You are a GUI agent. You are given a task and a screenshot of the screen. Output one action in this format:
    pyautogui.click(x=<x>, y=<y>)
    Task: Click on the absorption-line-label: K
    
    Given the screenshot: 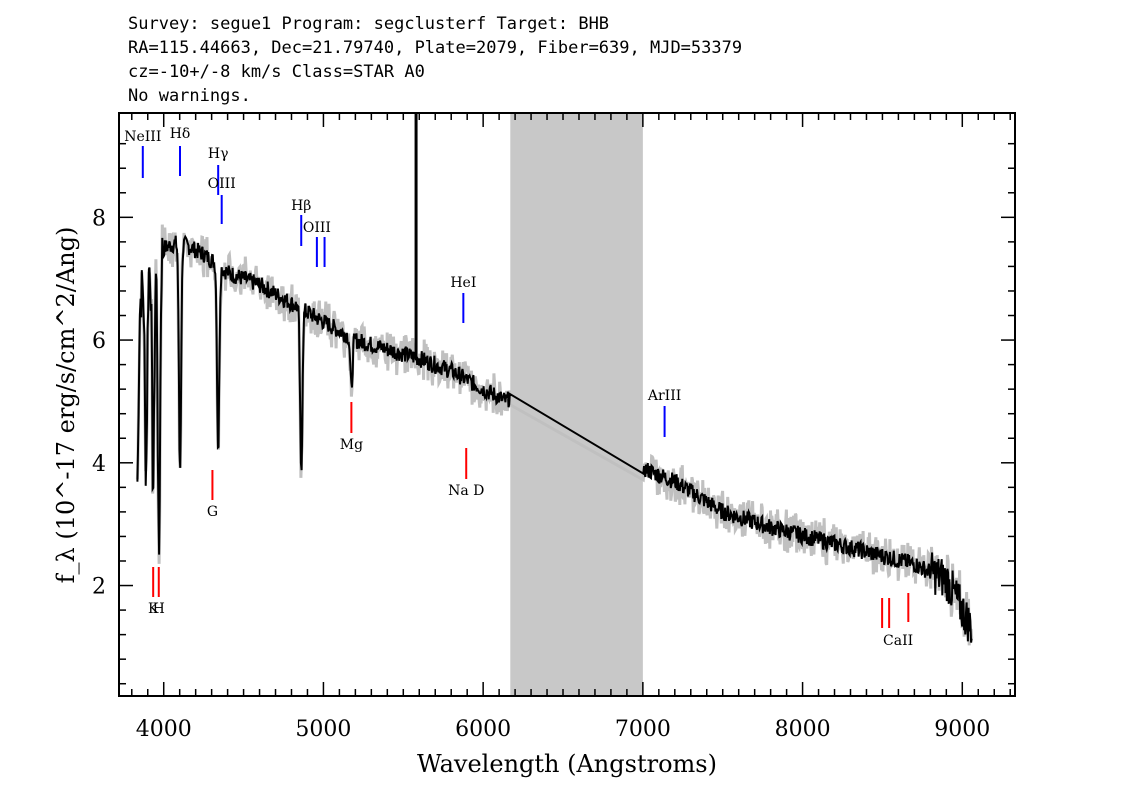 What is the action you would take?
    pyautogui.click(x=153, y=609)
    